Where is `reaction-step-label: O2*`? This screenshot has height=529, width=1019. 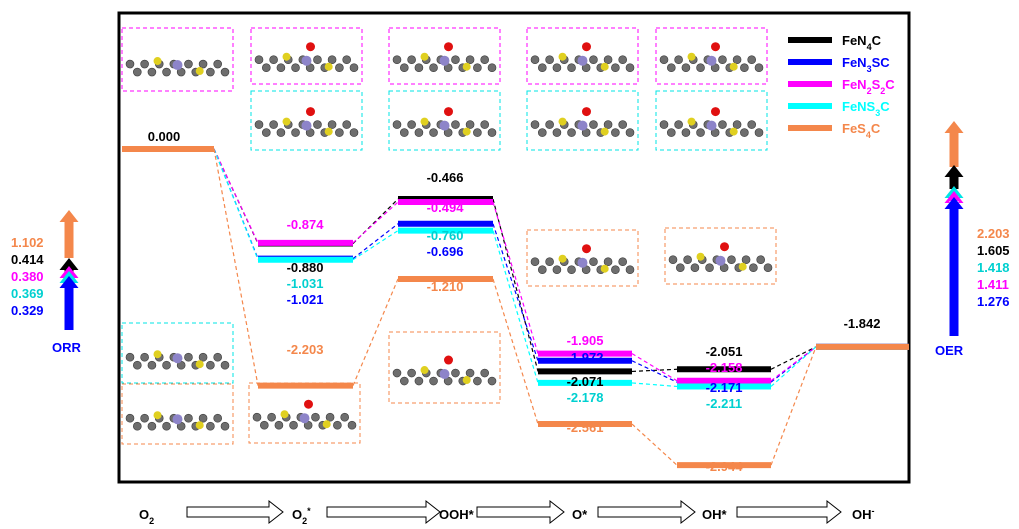 reaction-step-label: O2* is located at coordinates (301, 516).